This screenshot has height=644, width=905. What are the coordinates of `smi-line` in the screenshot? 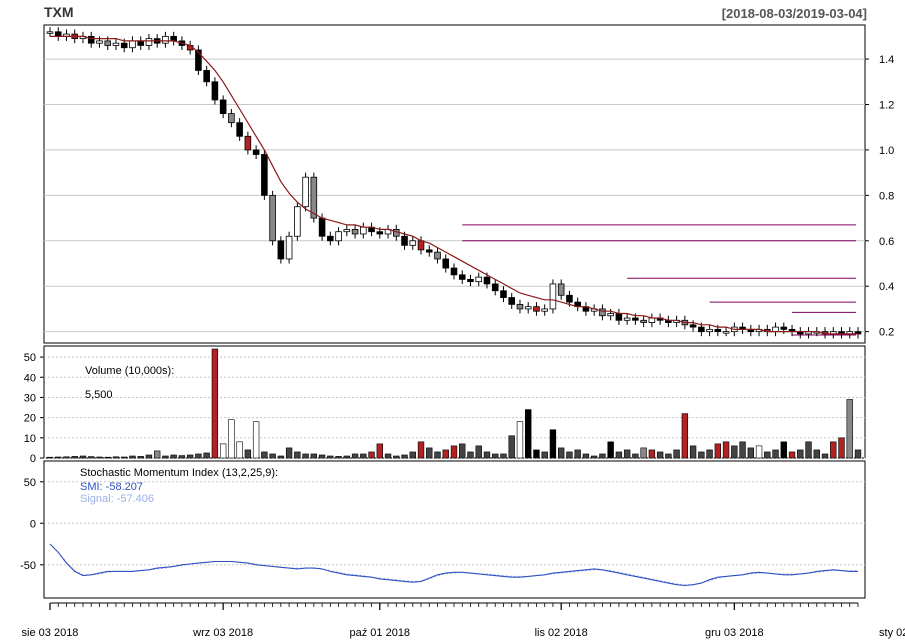 It's located at (453, 565).